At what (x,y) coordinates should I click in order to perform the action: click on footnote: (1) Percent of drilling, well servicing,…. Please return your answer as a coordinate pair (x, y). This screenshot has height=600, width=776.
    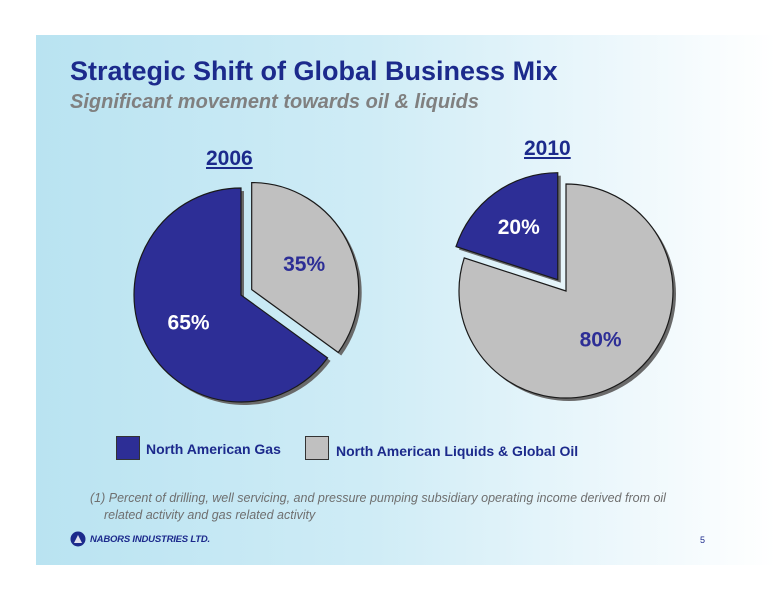
    Looking at the image, I should click on (395, 507).